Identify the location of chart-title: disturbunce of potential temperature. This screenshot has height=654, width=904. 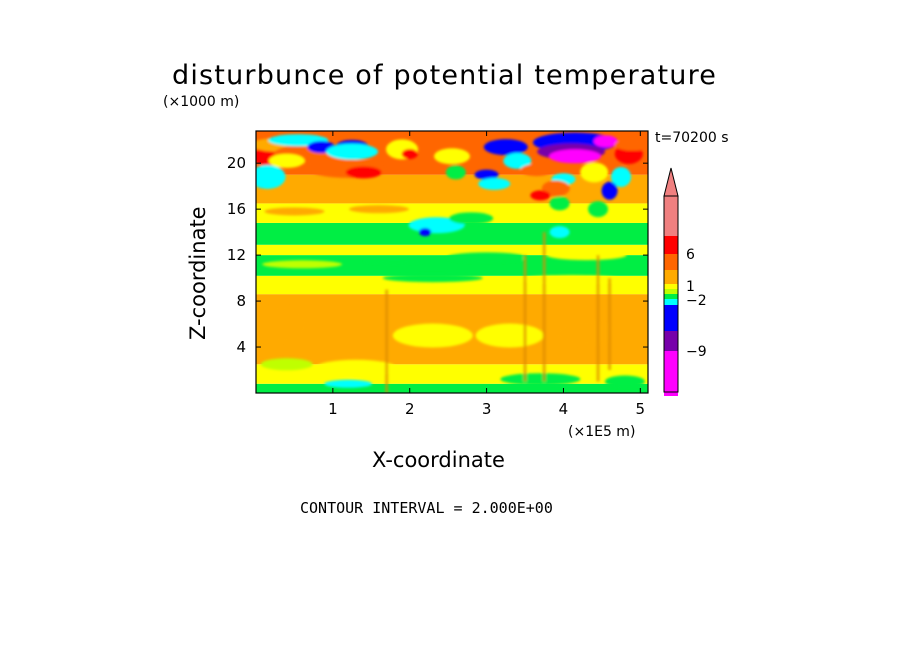
(445, 75).